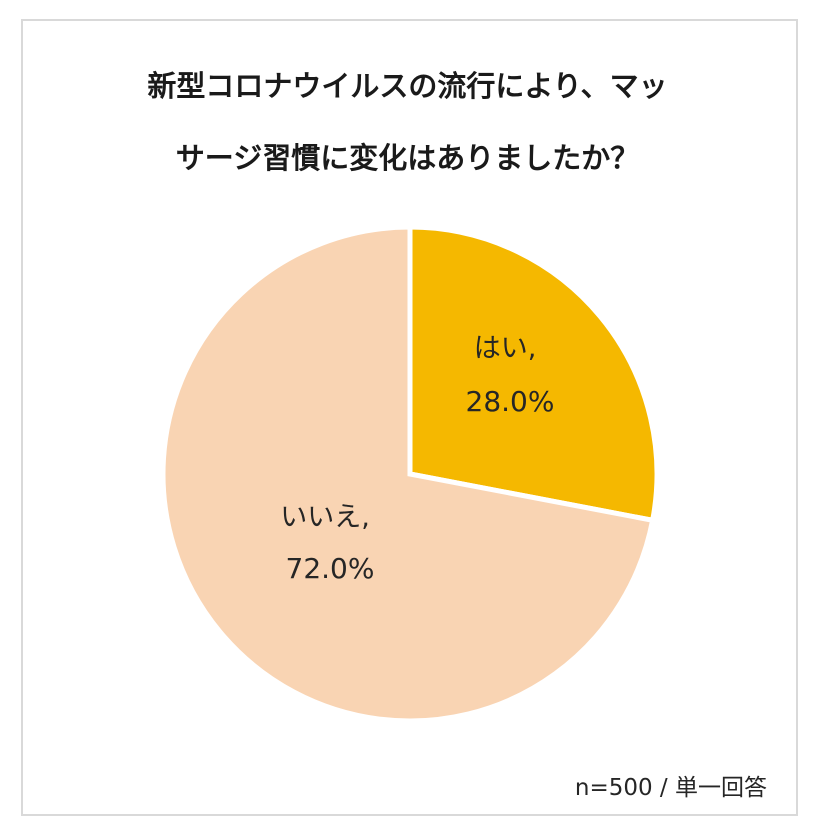 This screenshot has height=840, width=815. Describe the element at coordinates (407, 86) in the screenshot. I see `chart-title-line-1: 新型コロナウイルスの流行により、マッ` at that location.